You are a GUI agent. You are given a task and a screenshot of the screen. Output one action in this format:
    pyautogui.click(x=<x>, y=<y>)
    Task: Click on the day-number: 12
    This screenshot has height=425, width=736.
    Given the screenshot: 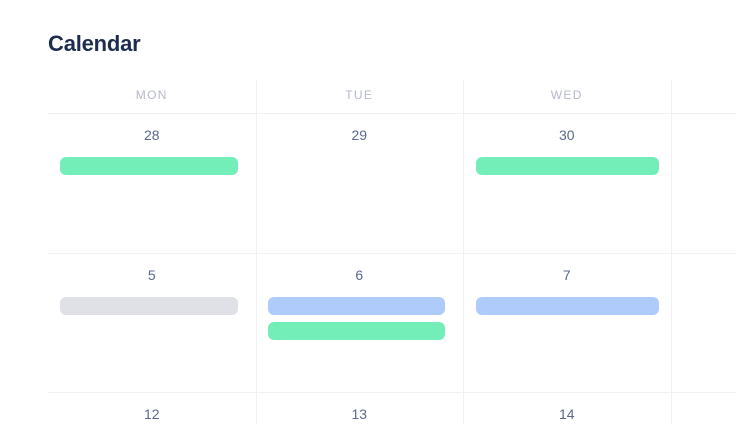 What is the action you would take?
    pyautogui.click(x=152, y=414)
    